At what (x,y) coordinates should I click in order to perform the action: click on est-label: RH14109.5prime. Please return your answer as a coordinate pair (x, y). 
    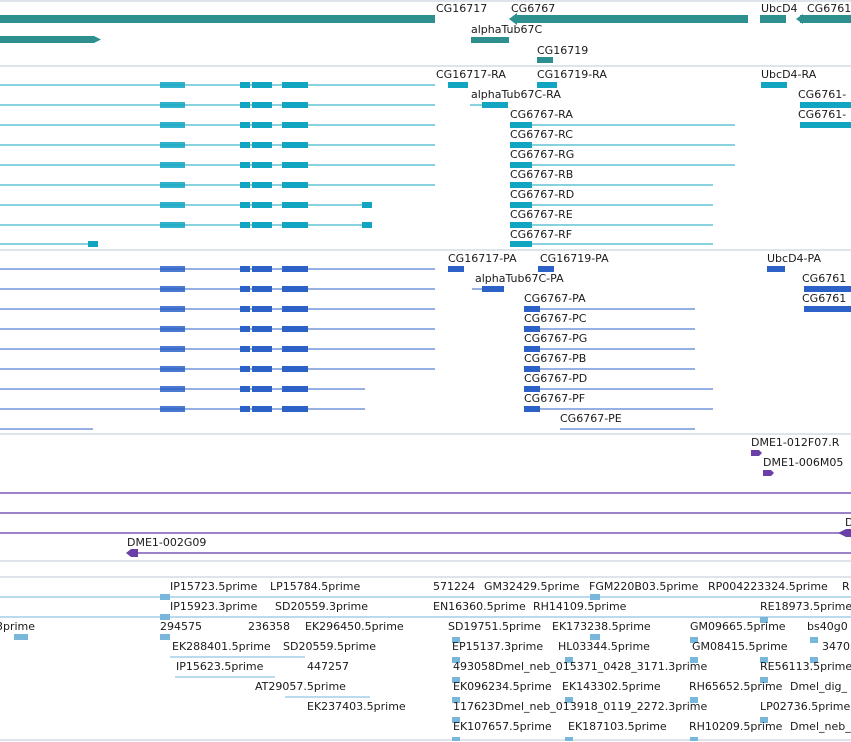
    Looking at the image, I should click on (580, 606).